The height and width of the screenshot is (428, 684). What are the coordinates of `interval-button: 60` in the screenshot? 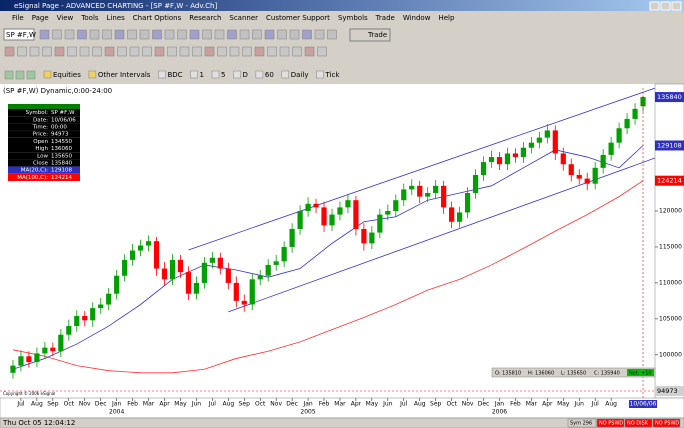 It's located at (269, 75).